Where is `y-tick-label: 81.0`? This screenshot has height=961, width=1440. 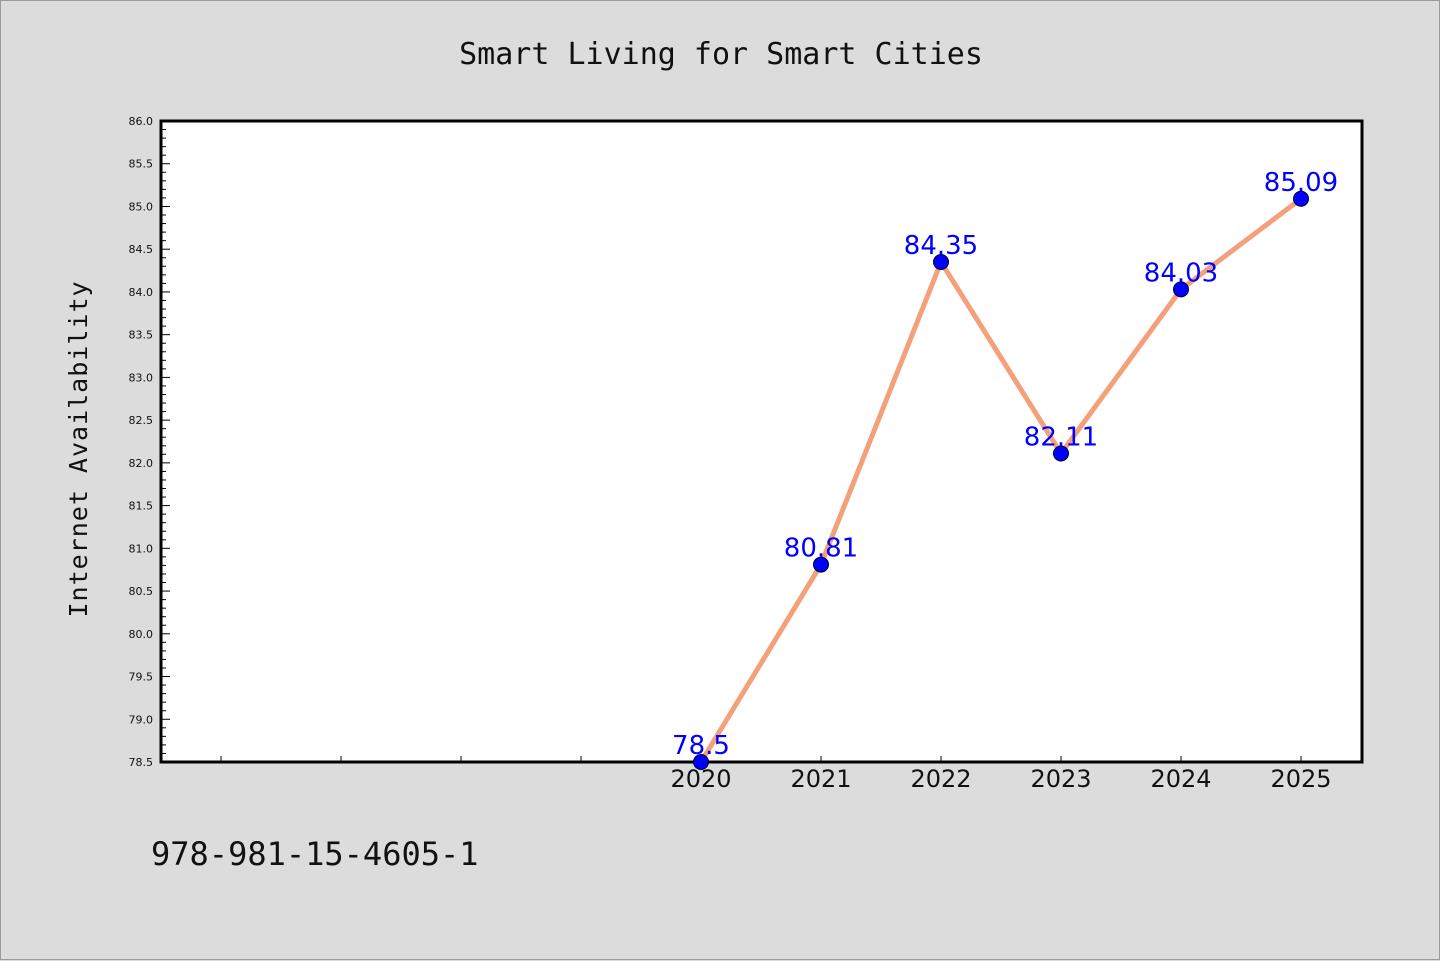
y-tick-label: 81.0 is located at coordinates (141, 548).